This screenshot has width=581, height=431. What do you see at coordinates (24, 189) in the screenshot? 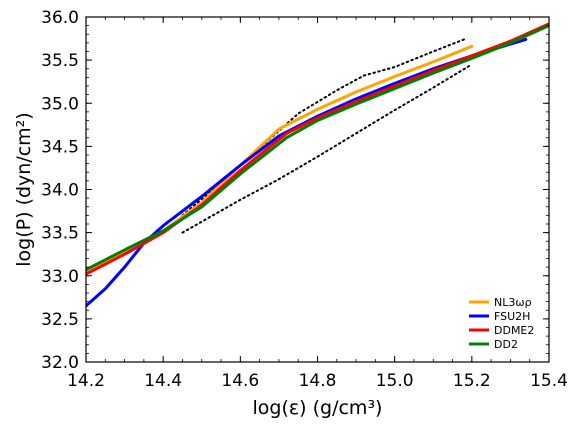
I see `y-axis-label: log(P) (dyn/cm²)` at bounding box center [24, 189].